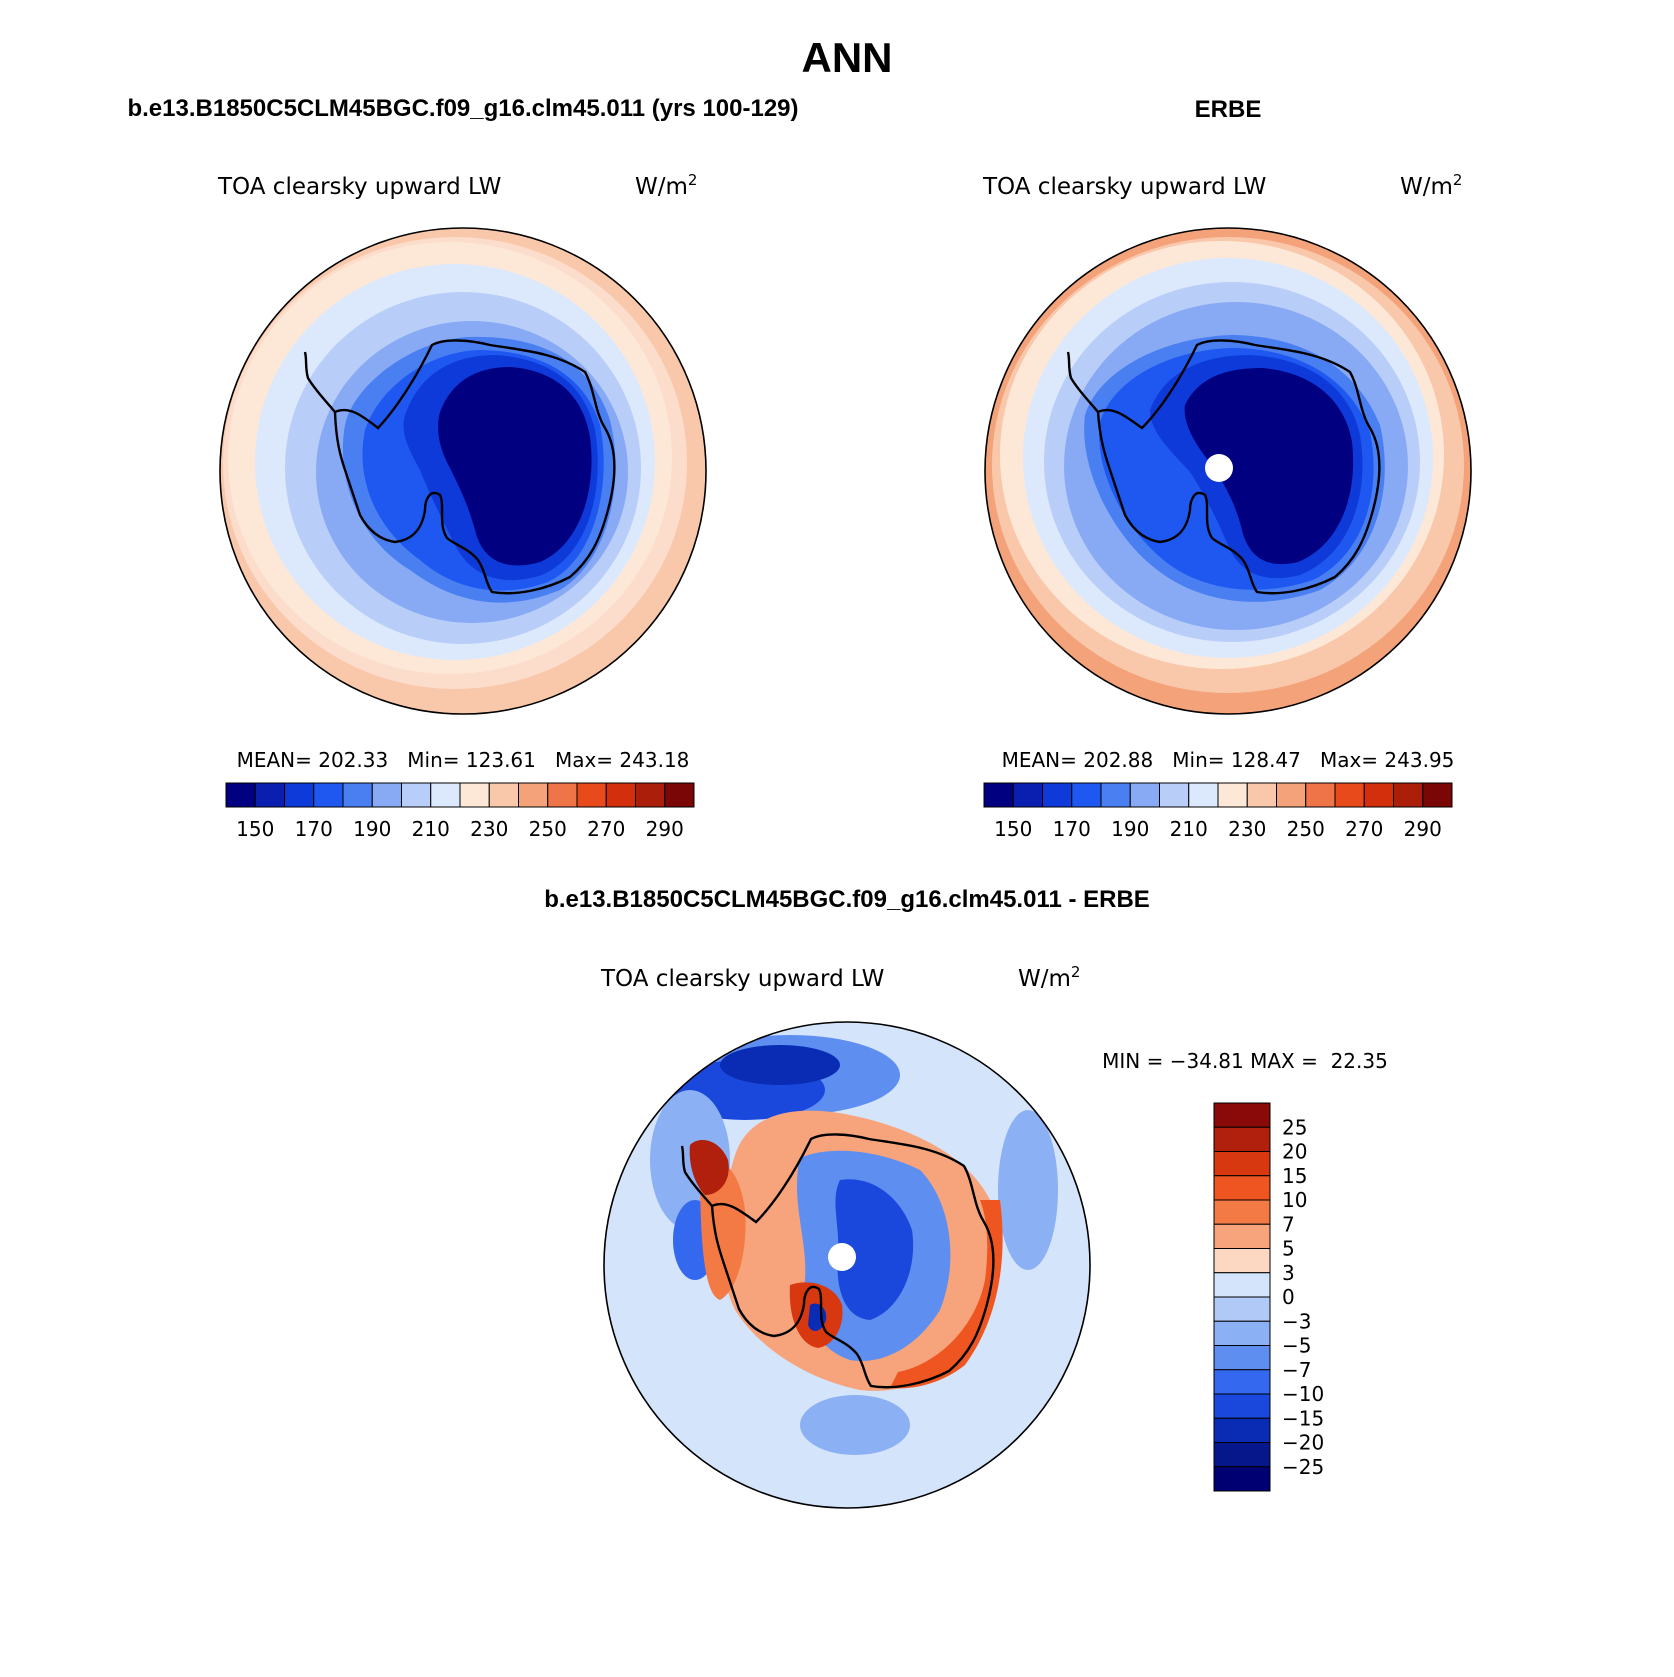 This screenshot has height=1677, width=1674. Describe the element at coordinates (1294, 1127) in the screenshot. I see `colorbar-tick-label: 25` at that location.